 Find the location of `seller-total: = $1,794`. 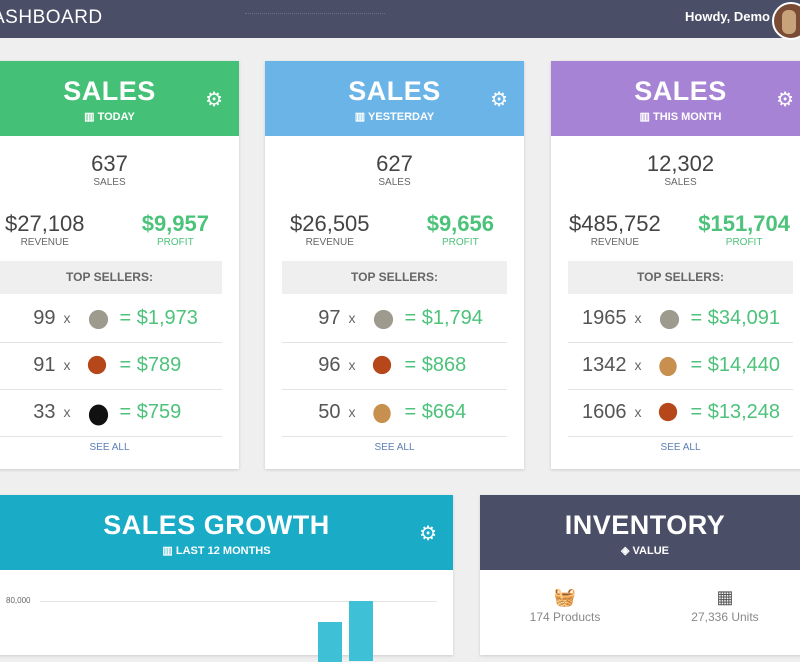

seller-total: = $1,794 is located at coordinates (443, 318).